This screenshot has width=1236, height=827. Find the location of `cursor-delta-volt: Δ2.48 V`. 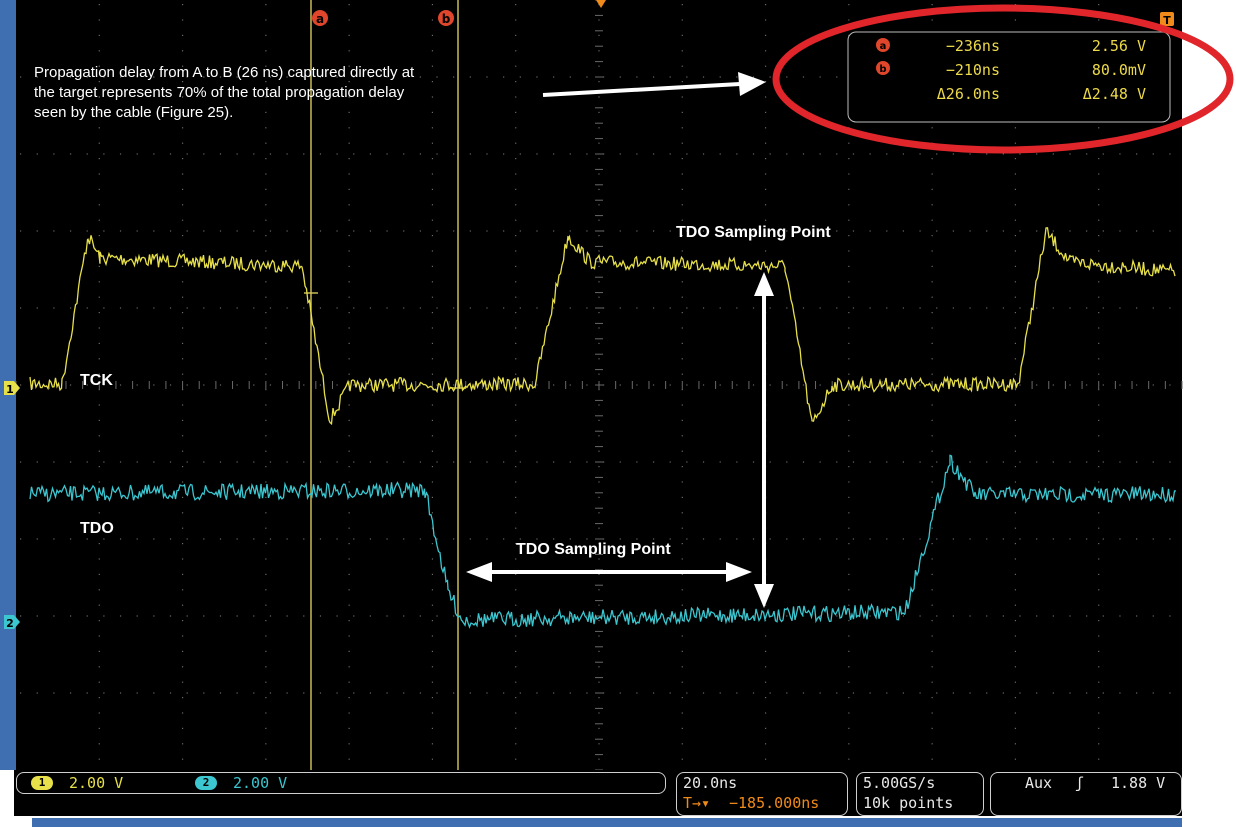

cursor-delta-volt: Δ2.48 V is located at coordinates (1114, 94).